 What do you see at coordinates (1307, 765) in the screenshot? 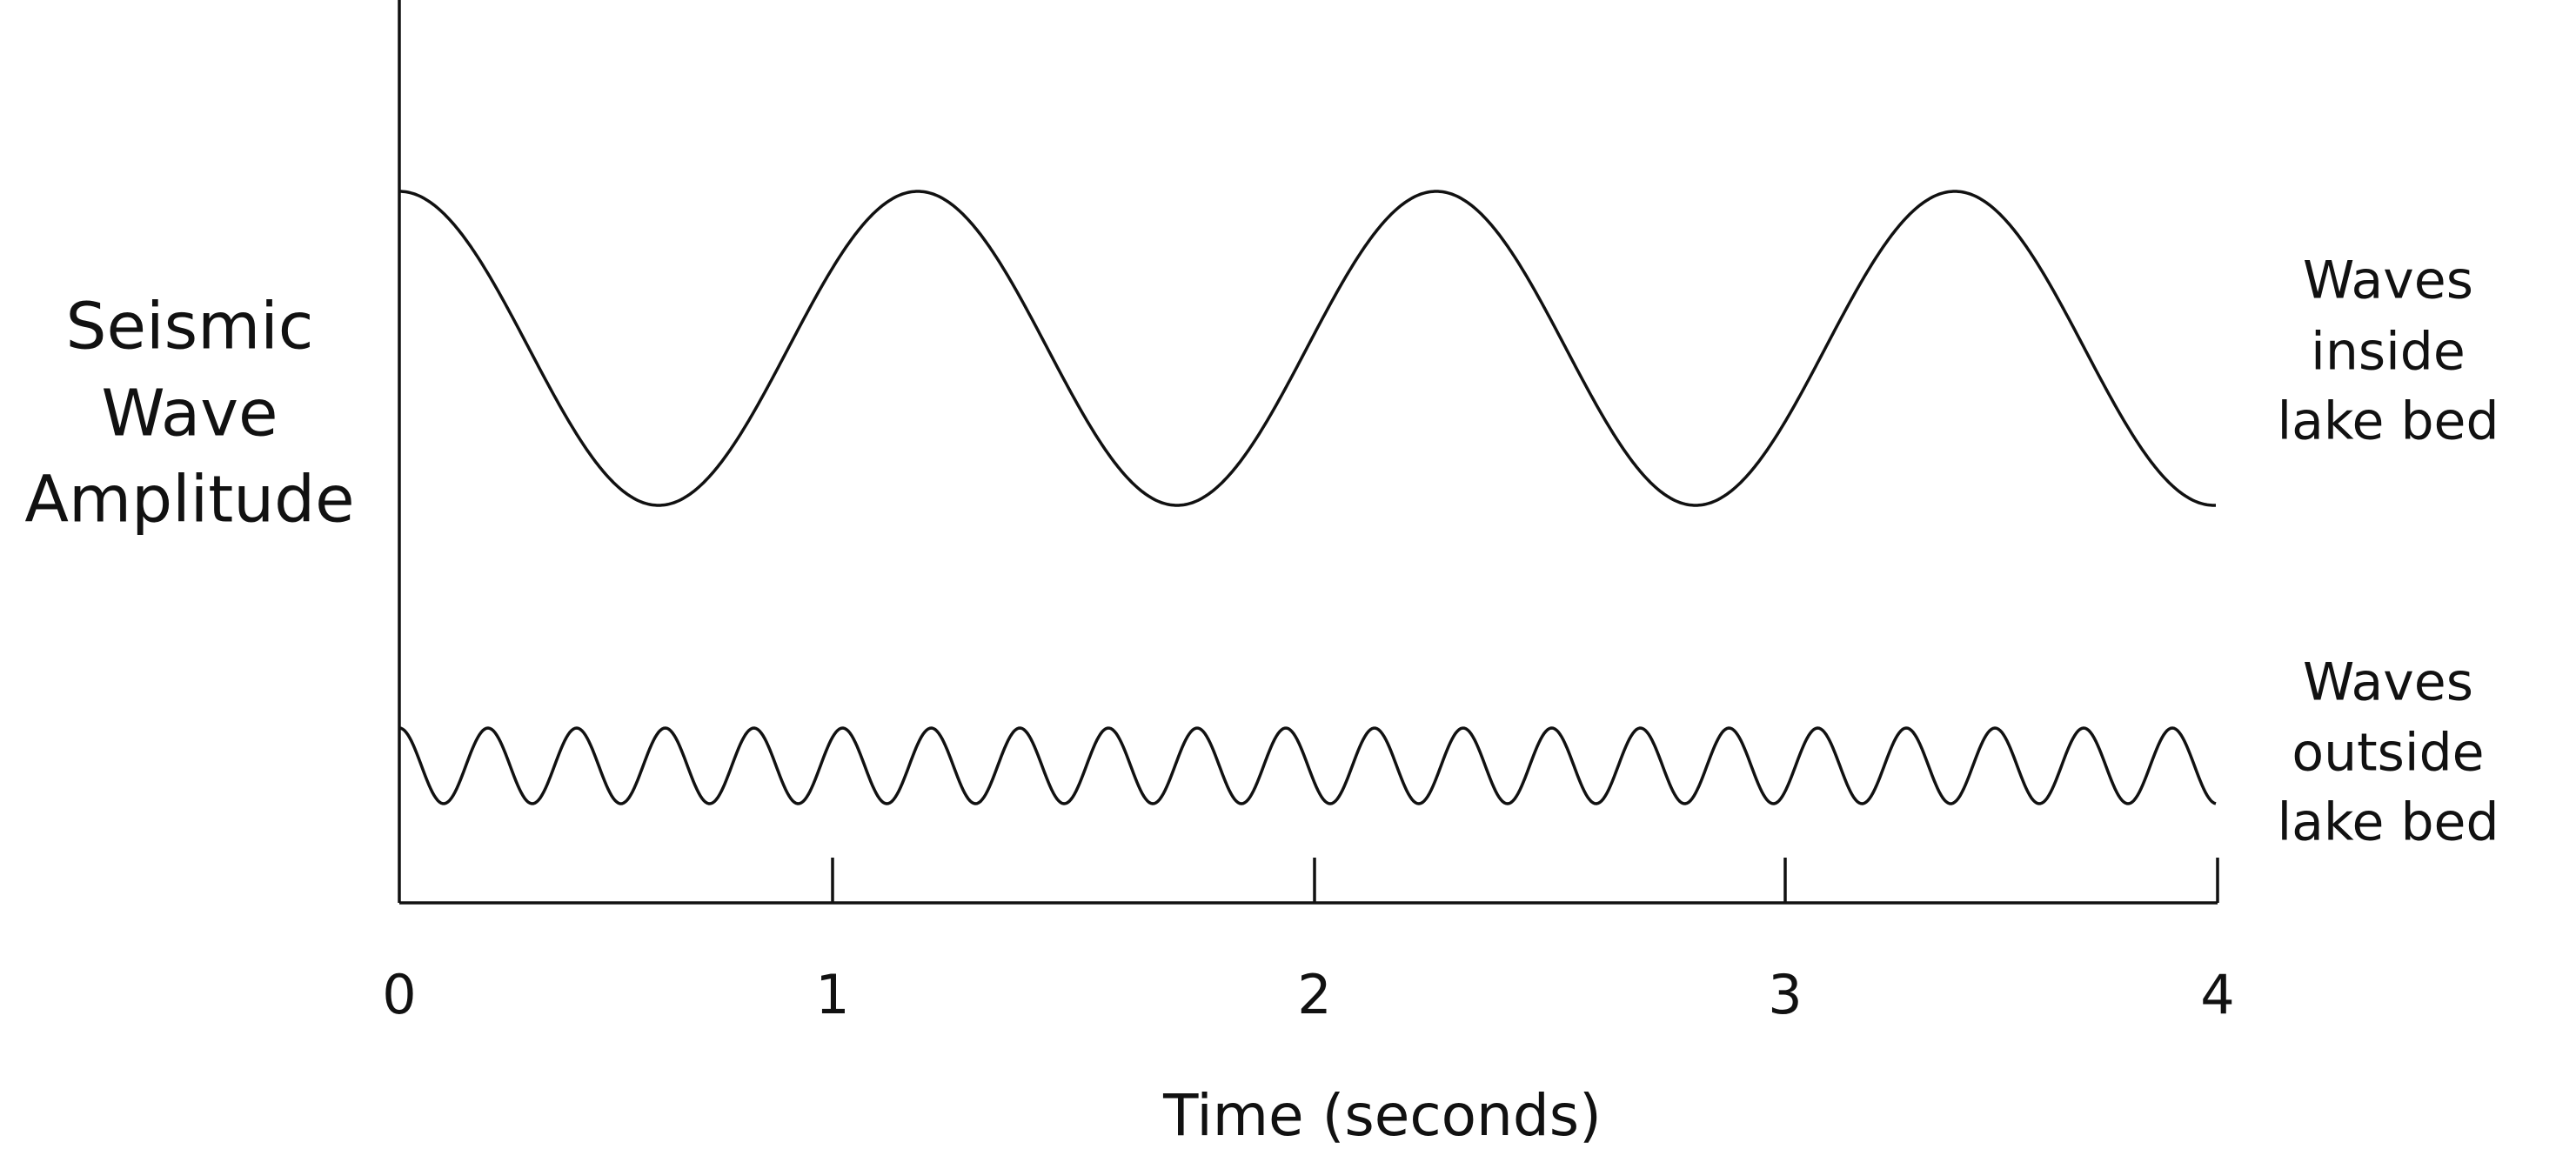
I see `wave-outside` at bounding box center [1307, 765].